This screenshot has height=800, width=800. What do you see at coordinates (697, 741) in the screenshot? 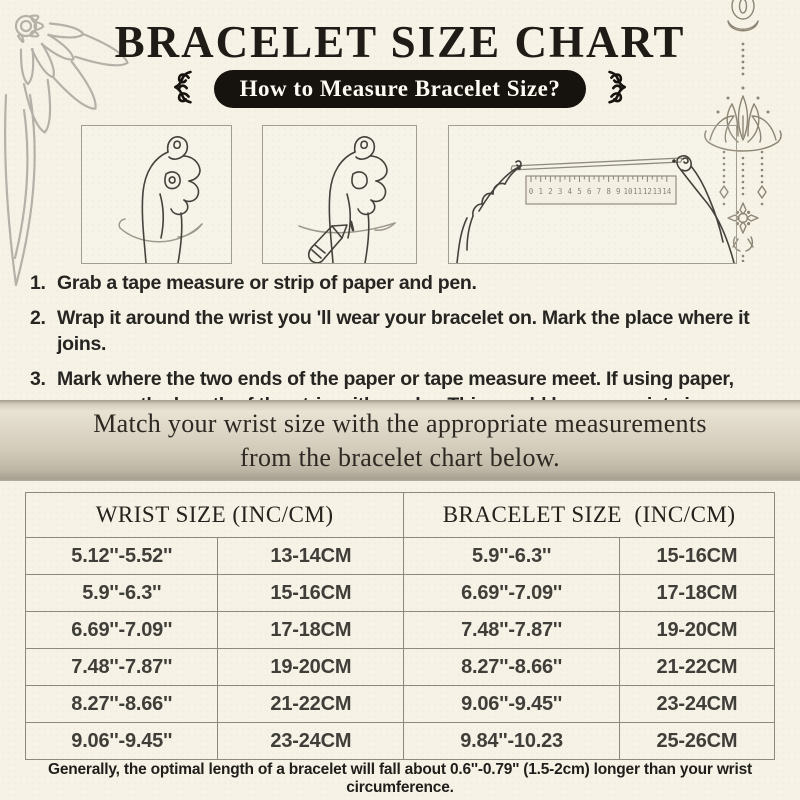
I see `table-cell: 25-26CM` at bounding box center [697, 741].